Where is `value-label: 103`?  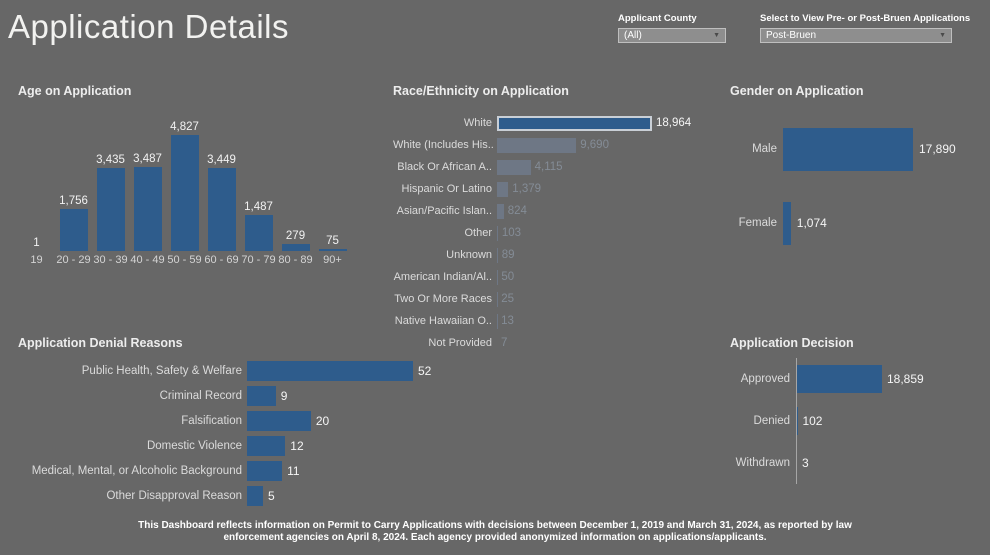 value-label: 103 is located at coordinates (511, 233).